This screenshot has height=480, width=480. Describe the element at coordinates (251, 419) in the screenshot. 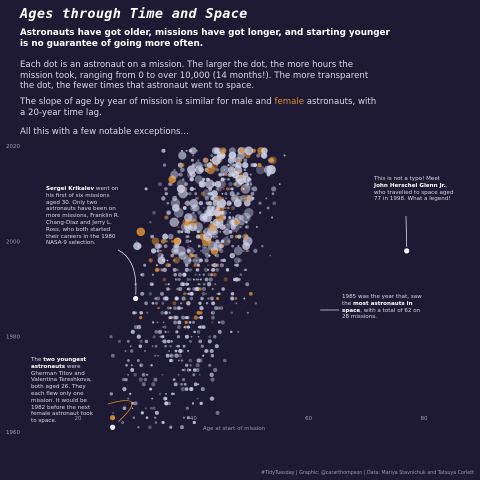

I see `x-axis-ticks: 20 40 60 80` at that location.